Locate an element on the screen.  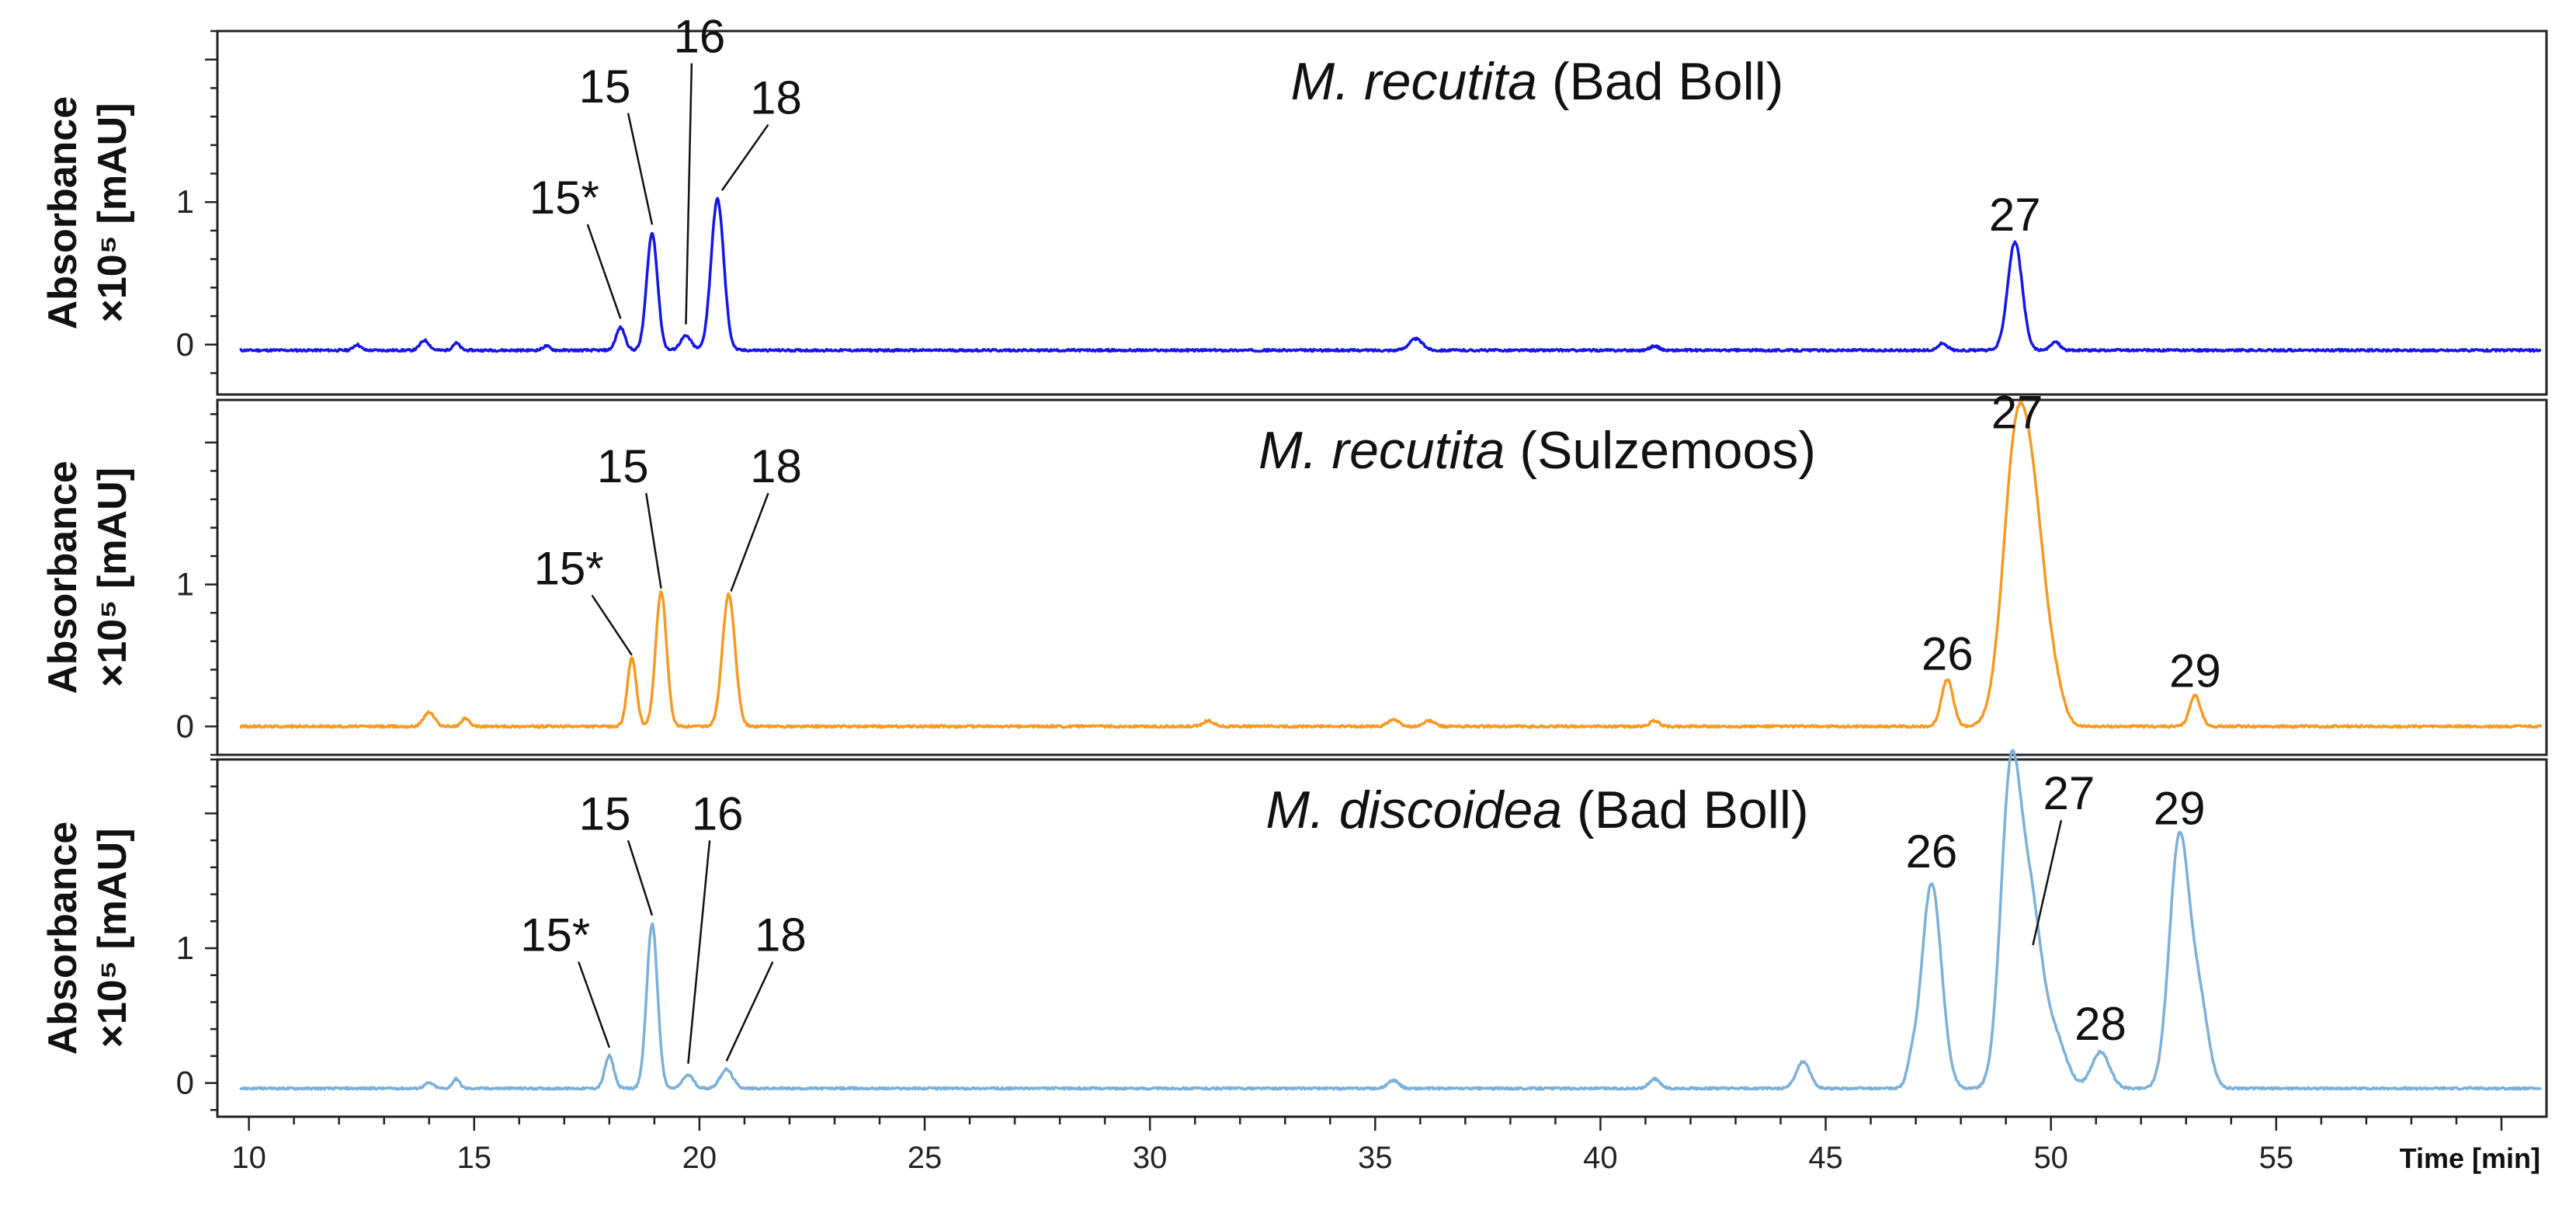
panel-title: M. recutita (Bad Boll) is located at coordinates (1537, 81).